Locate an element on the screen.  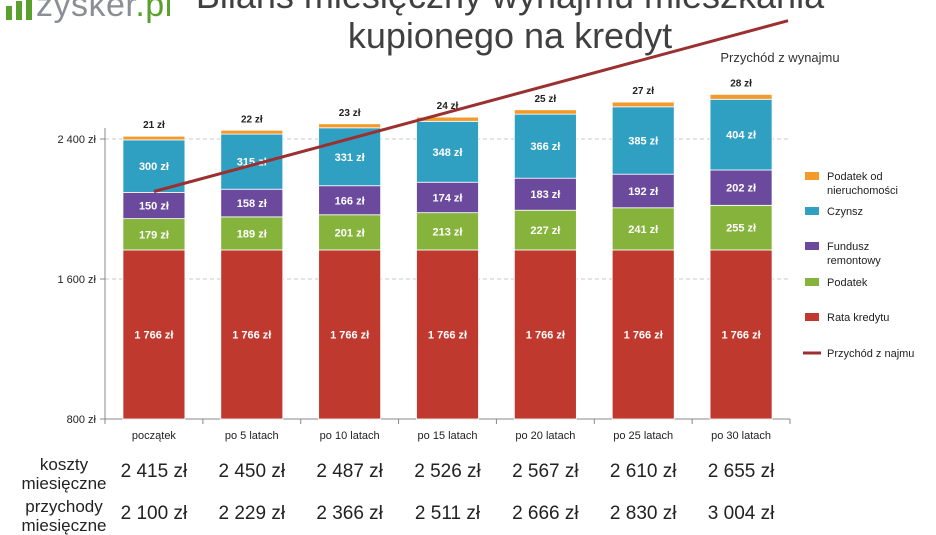
data-label: 22 zł is located at coordinates (252, 119).